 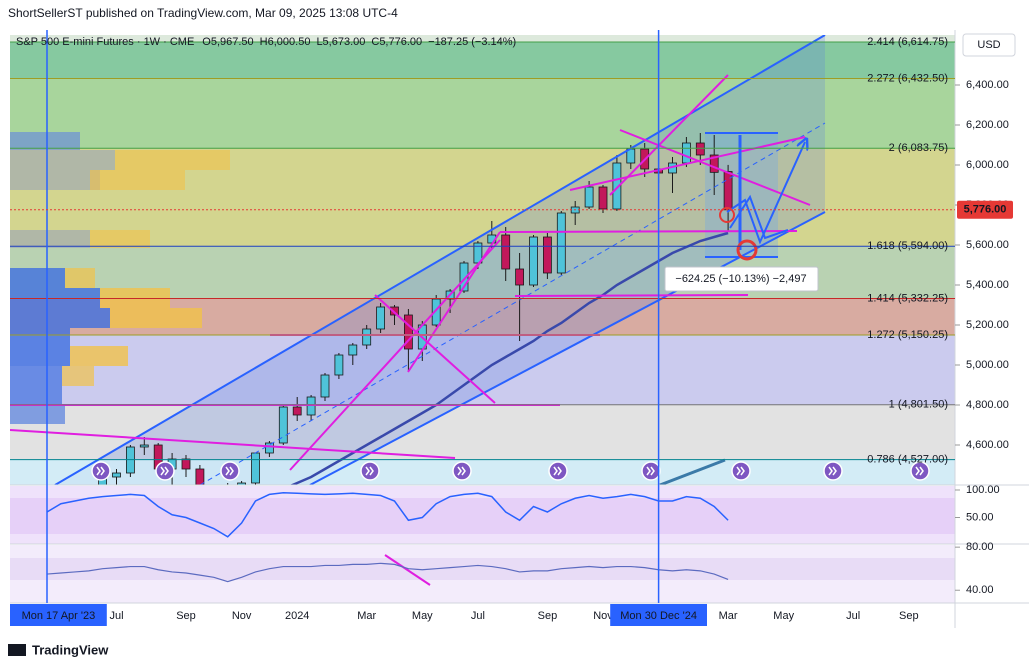 What do you see at coordinates (396, 42) in the screenshot?
I see `legend-value: C5,776.00` at bounding box center [396, 42].